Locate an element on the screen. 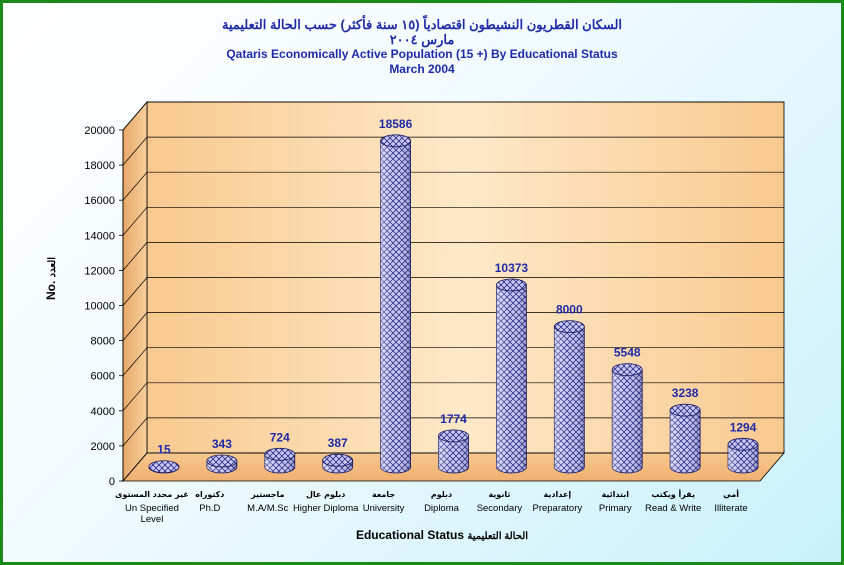 This screenshot has height=565, width=844. y-tick-label: 20000 is located at coordinates (99, 131).